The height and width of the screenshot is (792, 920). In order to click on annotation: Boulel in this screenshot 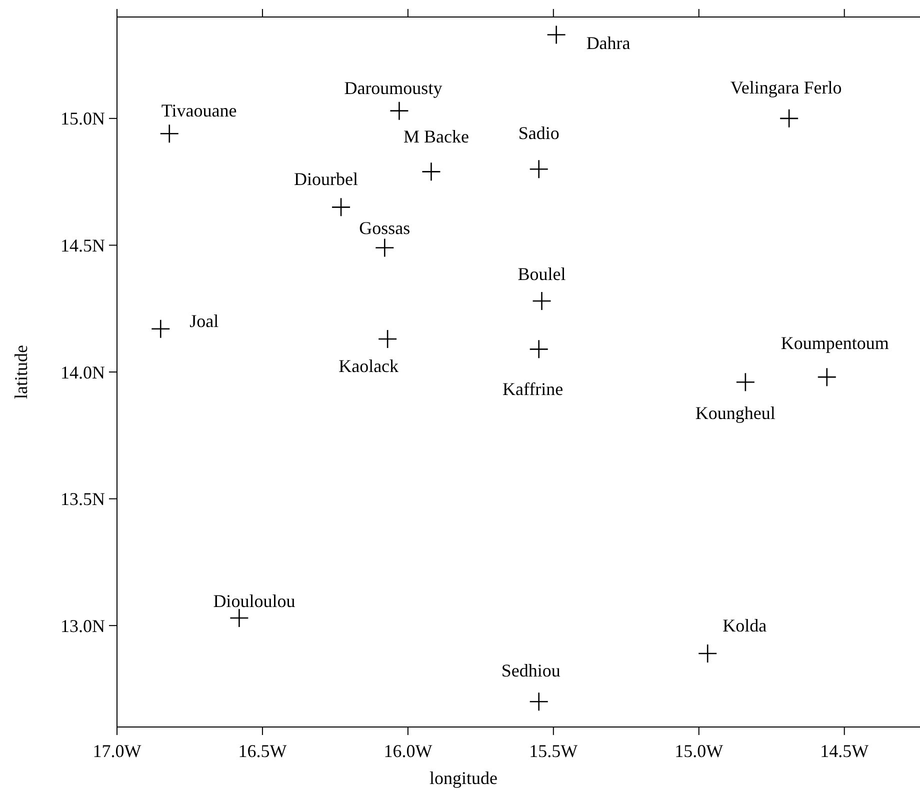, I will do `click(542, 274)`.